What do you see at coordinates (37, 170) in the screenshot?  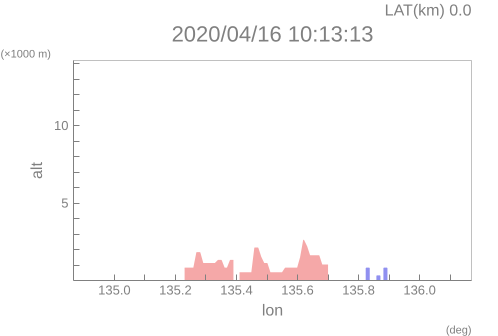 I see `y-axis-title: alt` at bounding box center [37, 170].